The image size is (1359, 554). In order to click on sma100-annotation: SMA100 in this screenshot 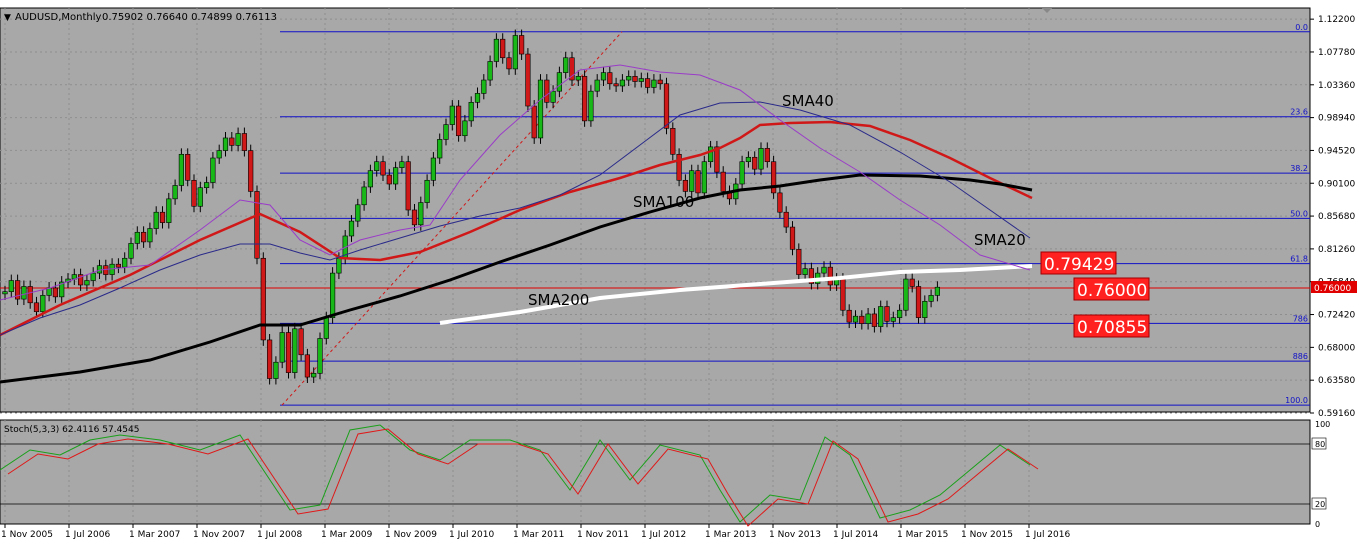, I will do `click(663, 202)`.